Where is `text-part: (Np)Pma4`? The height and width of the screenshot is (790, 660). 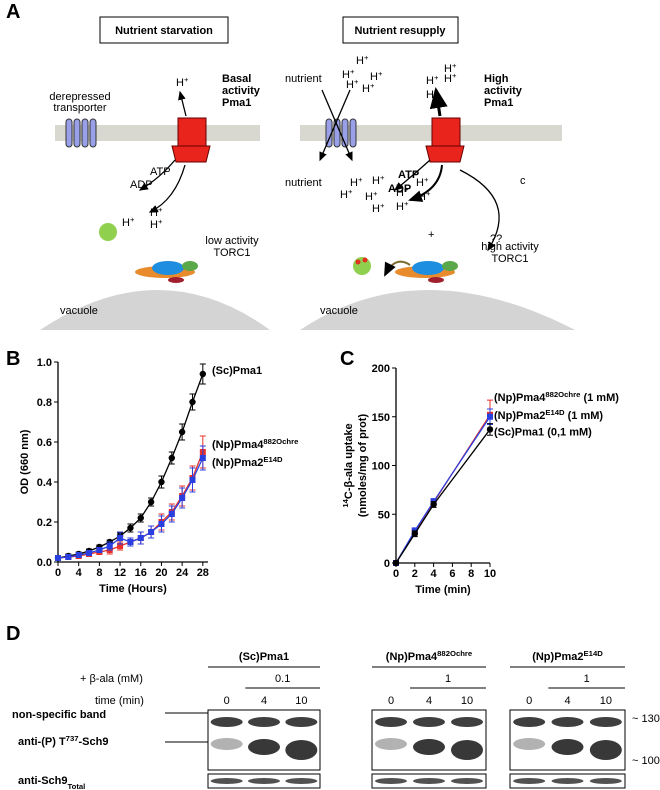
text-part: (Np)Pma4 is located at coordinates (520, 398).